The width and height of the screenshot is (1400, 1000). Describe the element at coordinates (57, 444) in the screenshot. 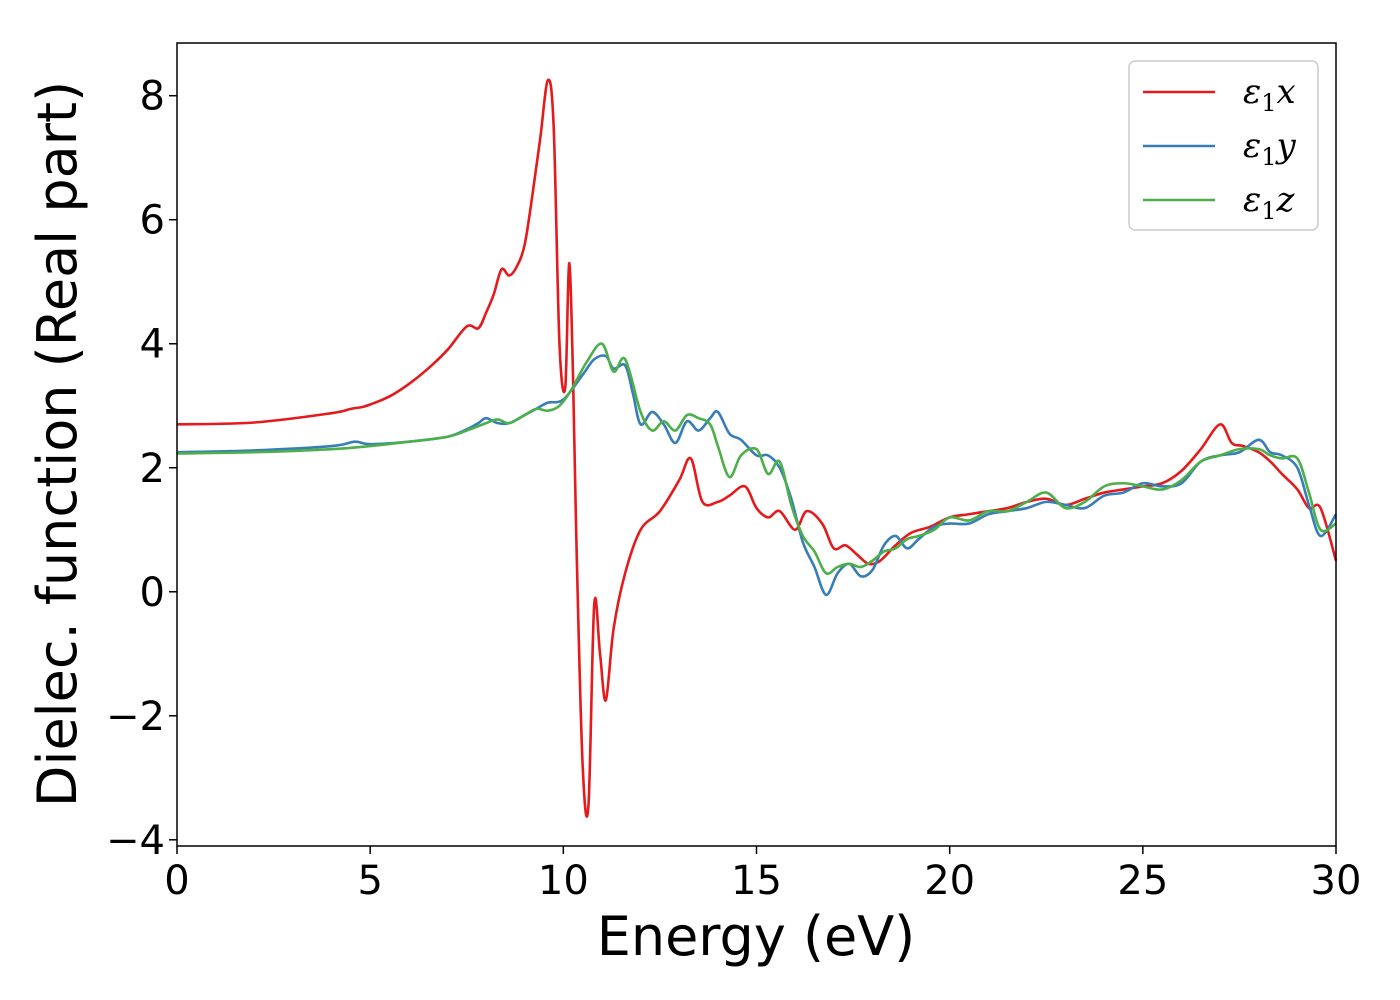

I see `y-axis-title: Dielec. function (Real part)` at that location.